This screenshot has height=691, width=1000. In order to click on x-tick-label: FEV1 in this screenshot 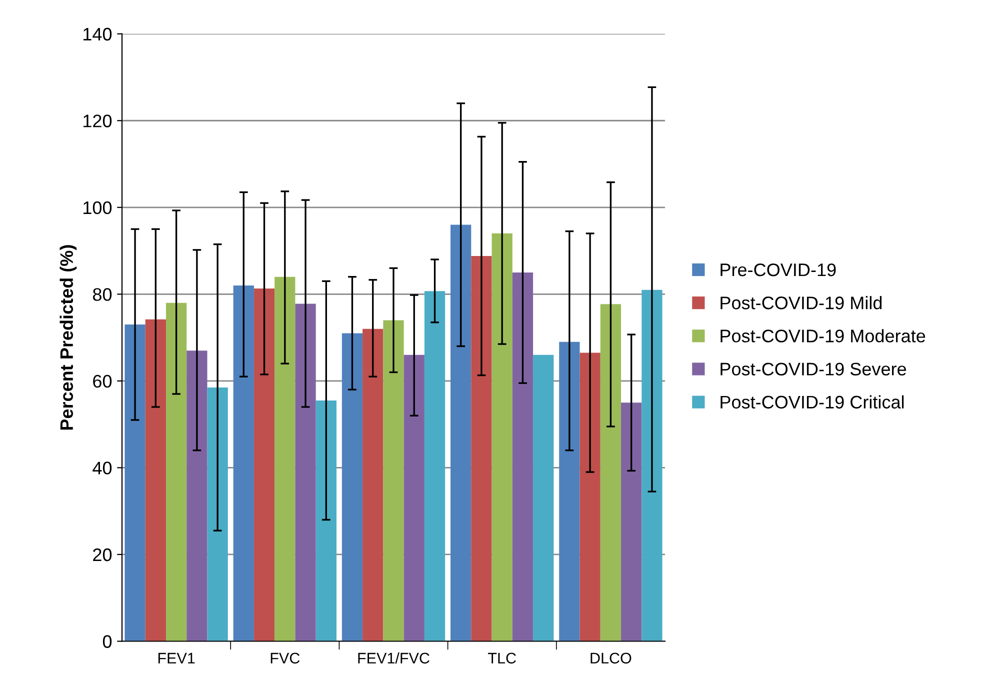, I will do `click(176, 658)`.